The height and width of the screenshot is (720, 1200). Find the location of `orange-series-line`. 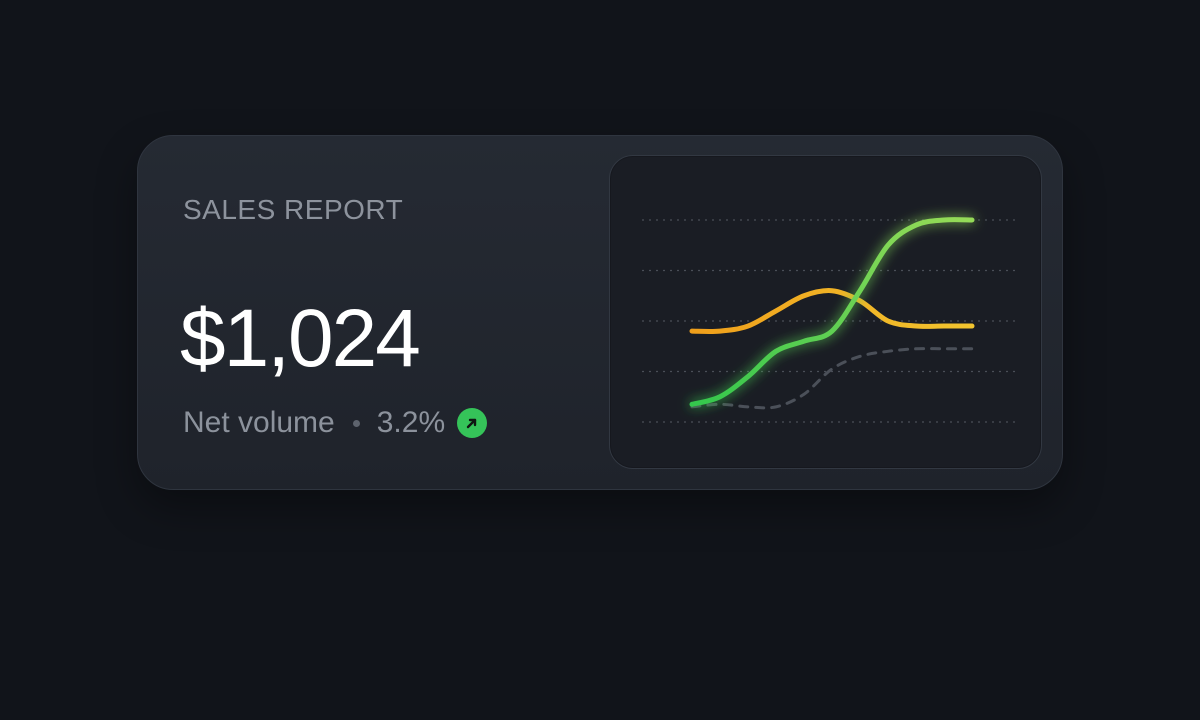

orange-series-line is located at coordinates (832, 311).